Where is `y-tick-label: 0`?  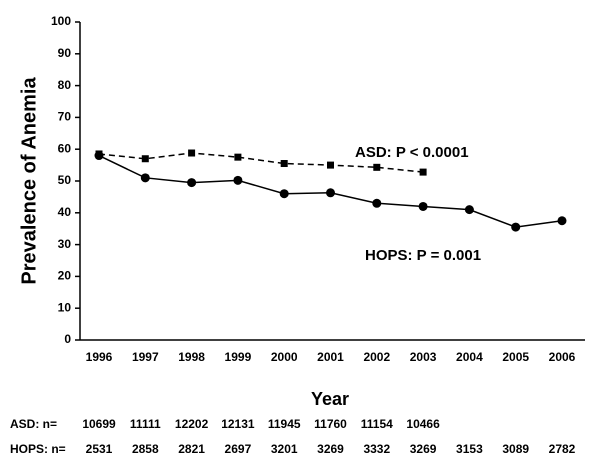
y-tick-label: 0 is located at coordinates (67, 339).